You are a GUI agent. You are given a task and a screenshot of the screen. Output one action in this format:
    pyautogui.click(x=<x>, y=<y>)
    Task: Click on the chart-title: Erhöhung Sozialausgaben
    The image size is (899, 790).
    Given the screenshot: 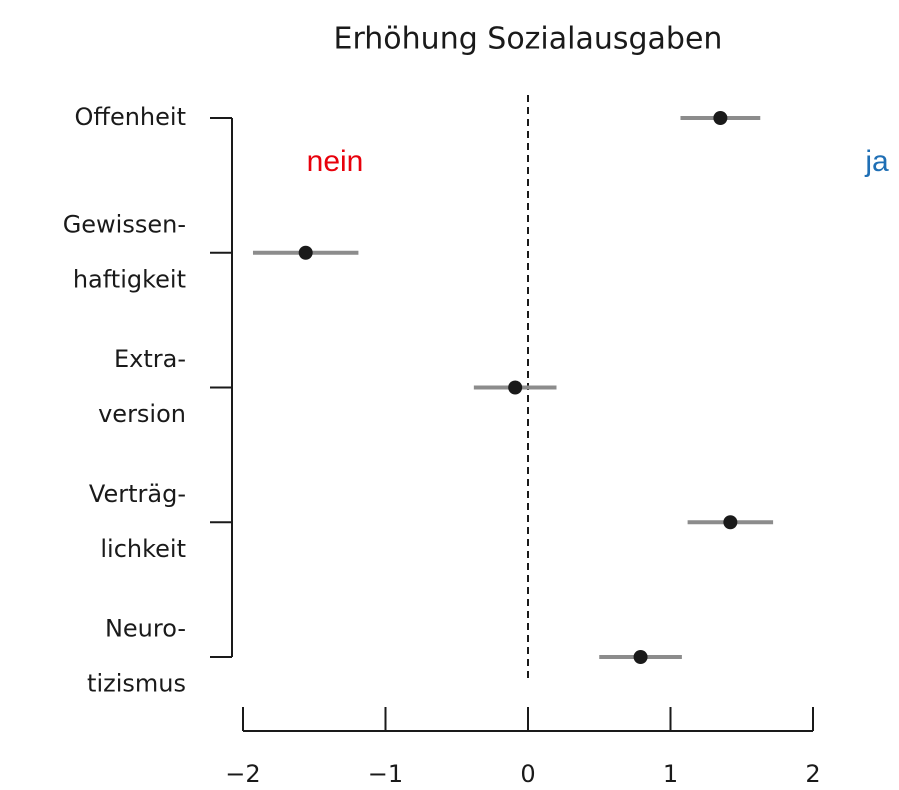 What is the action you would take?
    pyautogui.click(x=528, y=39)
    